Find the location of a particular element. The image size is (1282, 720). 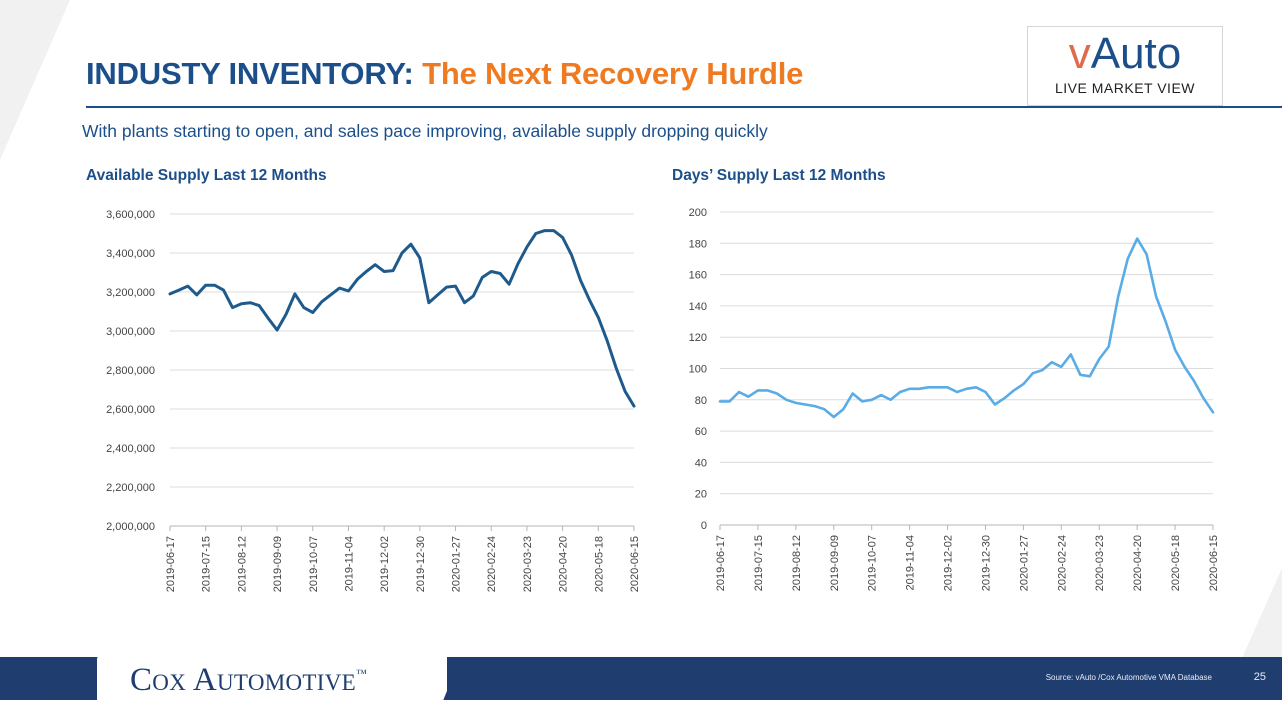

days-supply-y-tick-label: 140 is located at coordinates (698, 307).